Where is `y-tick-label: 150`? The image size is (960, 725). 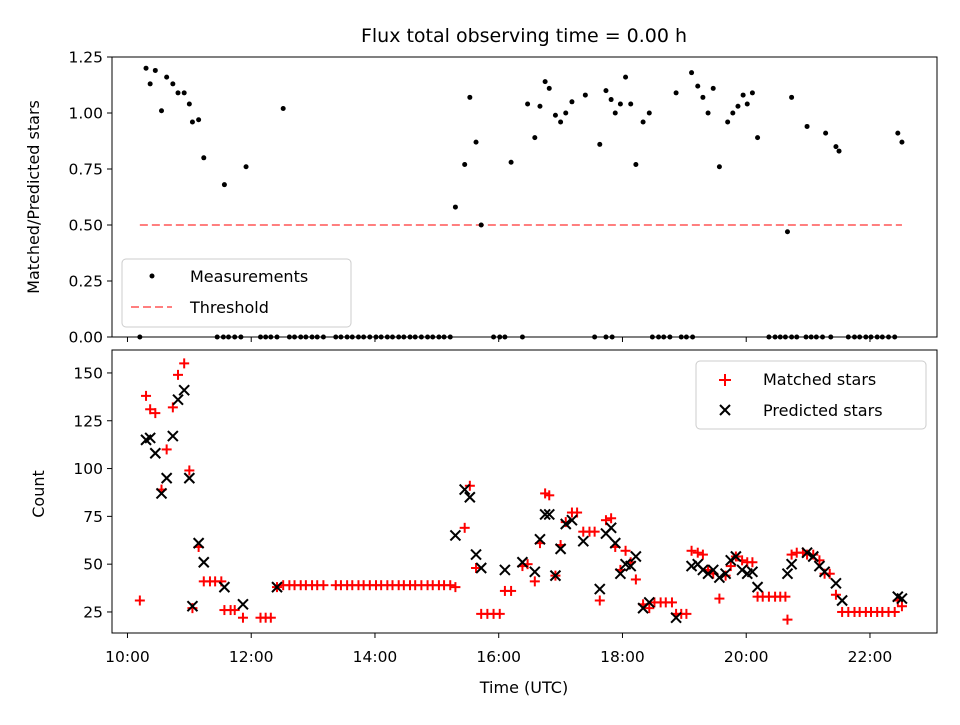 y-tick-label: 150 is located at coordinates (88, 373).